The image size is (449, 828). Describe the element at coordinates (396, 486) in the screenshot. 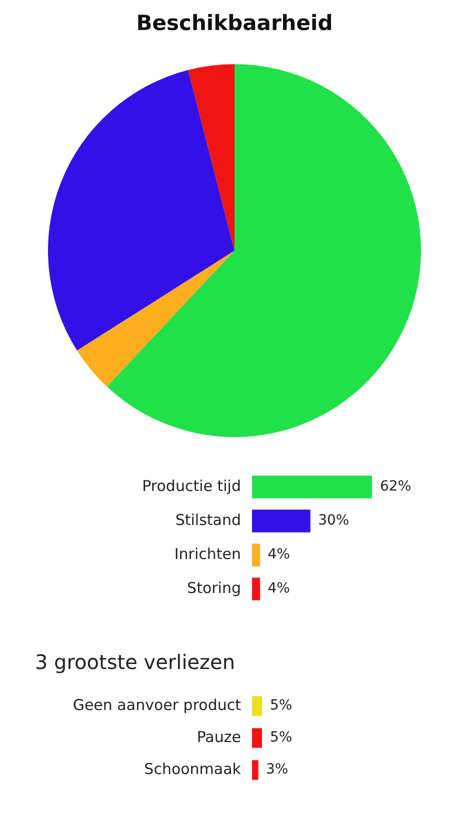

I see `data-label: 62%` at that location.